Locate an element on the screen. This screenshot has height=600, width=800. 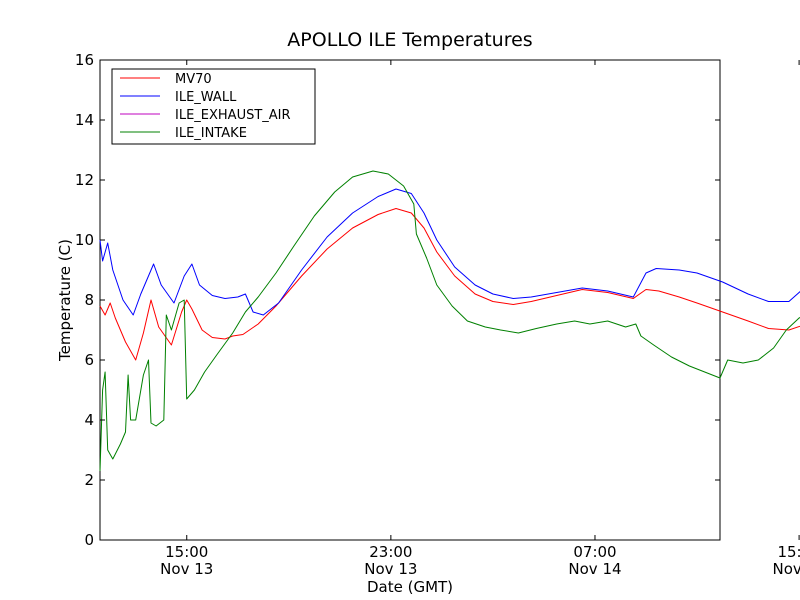
y-tick-label-3: 6 is located at coordinates (89, 360).